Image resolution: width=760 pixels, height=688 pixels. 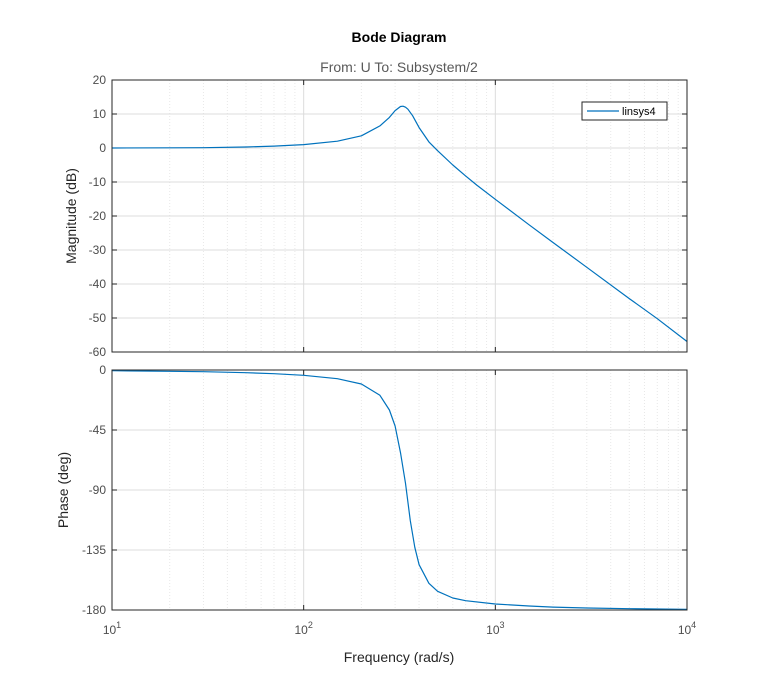 What do you see at coordinates (100, 80) in the screenshot?
I see `magnitude-y-tick-label: 20` at bounding box center [100, 80].